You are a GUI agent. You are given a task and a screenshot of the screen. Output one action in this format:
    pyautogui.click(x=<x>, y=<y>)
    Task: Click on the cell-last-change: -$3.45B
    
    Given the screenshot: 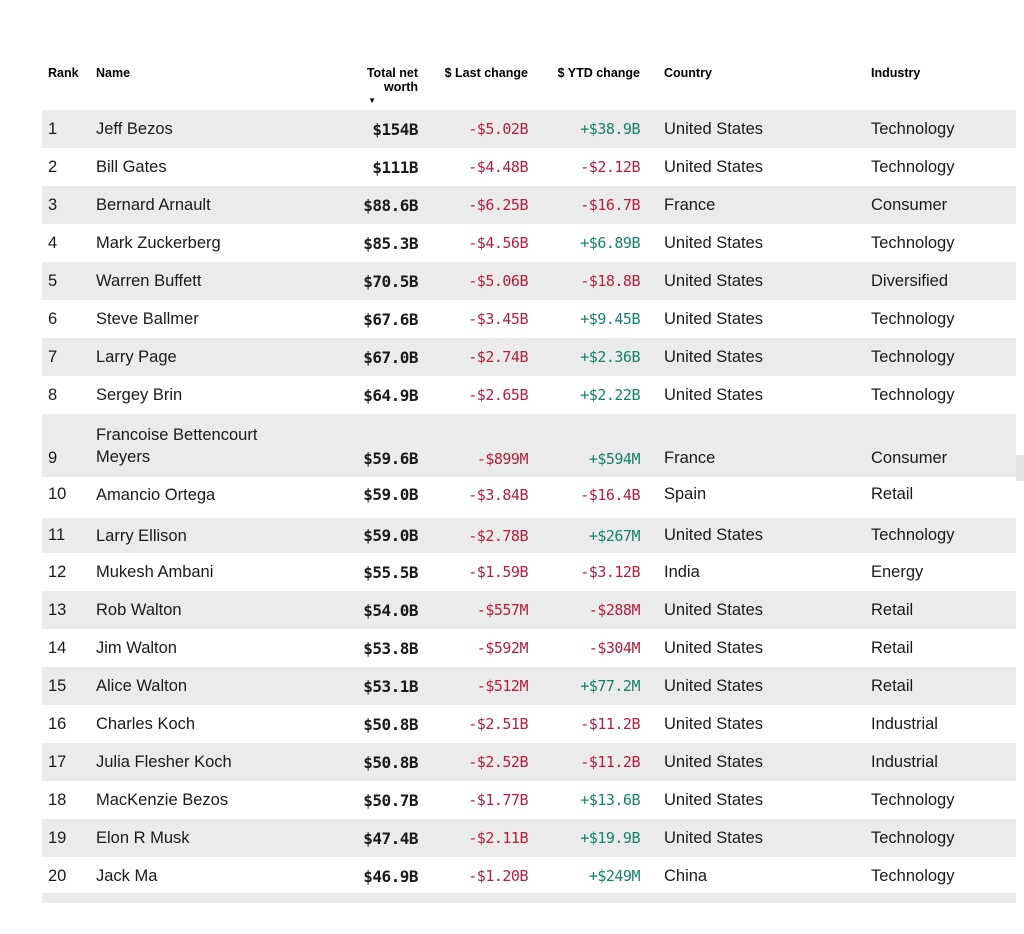 What is the action you would take?
    pyautogui.click(x=498, y=319)
    